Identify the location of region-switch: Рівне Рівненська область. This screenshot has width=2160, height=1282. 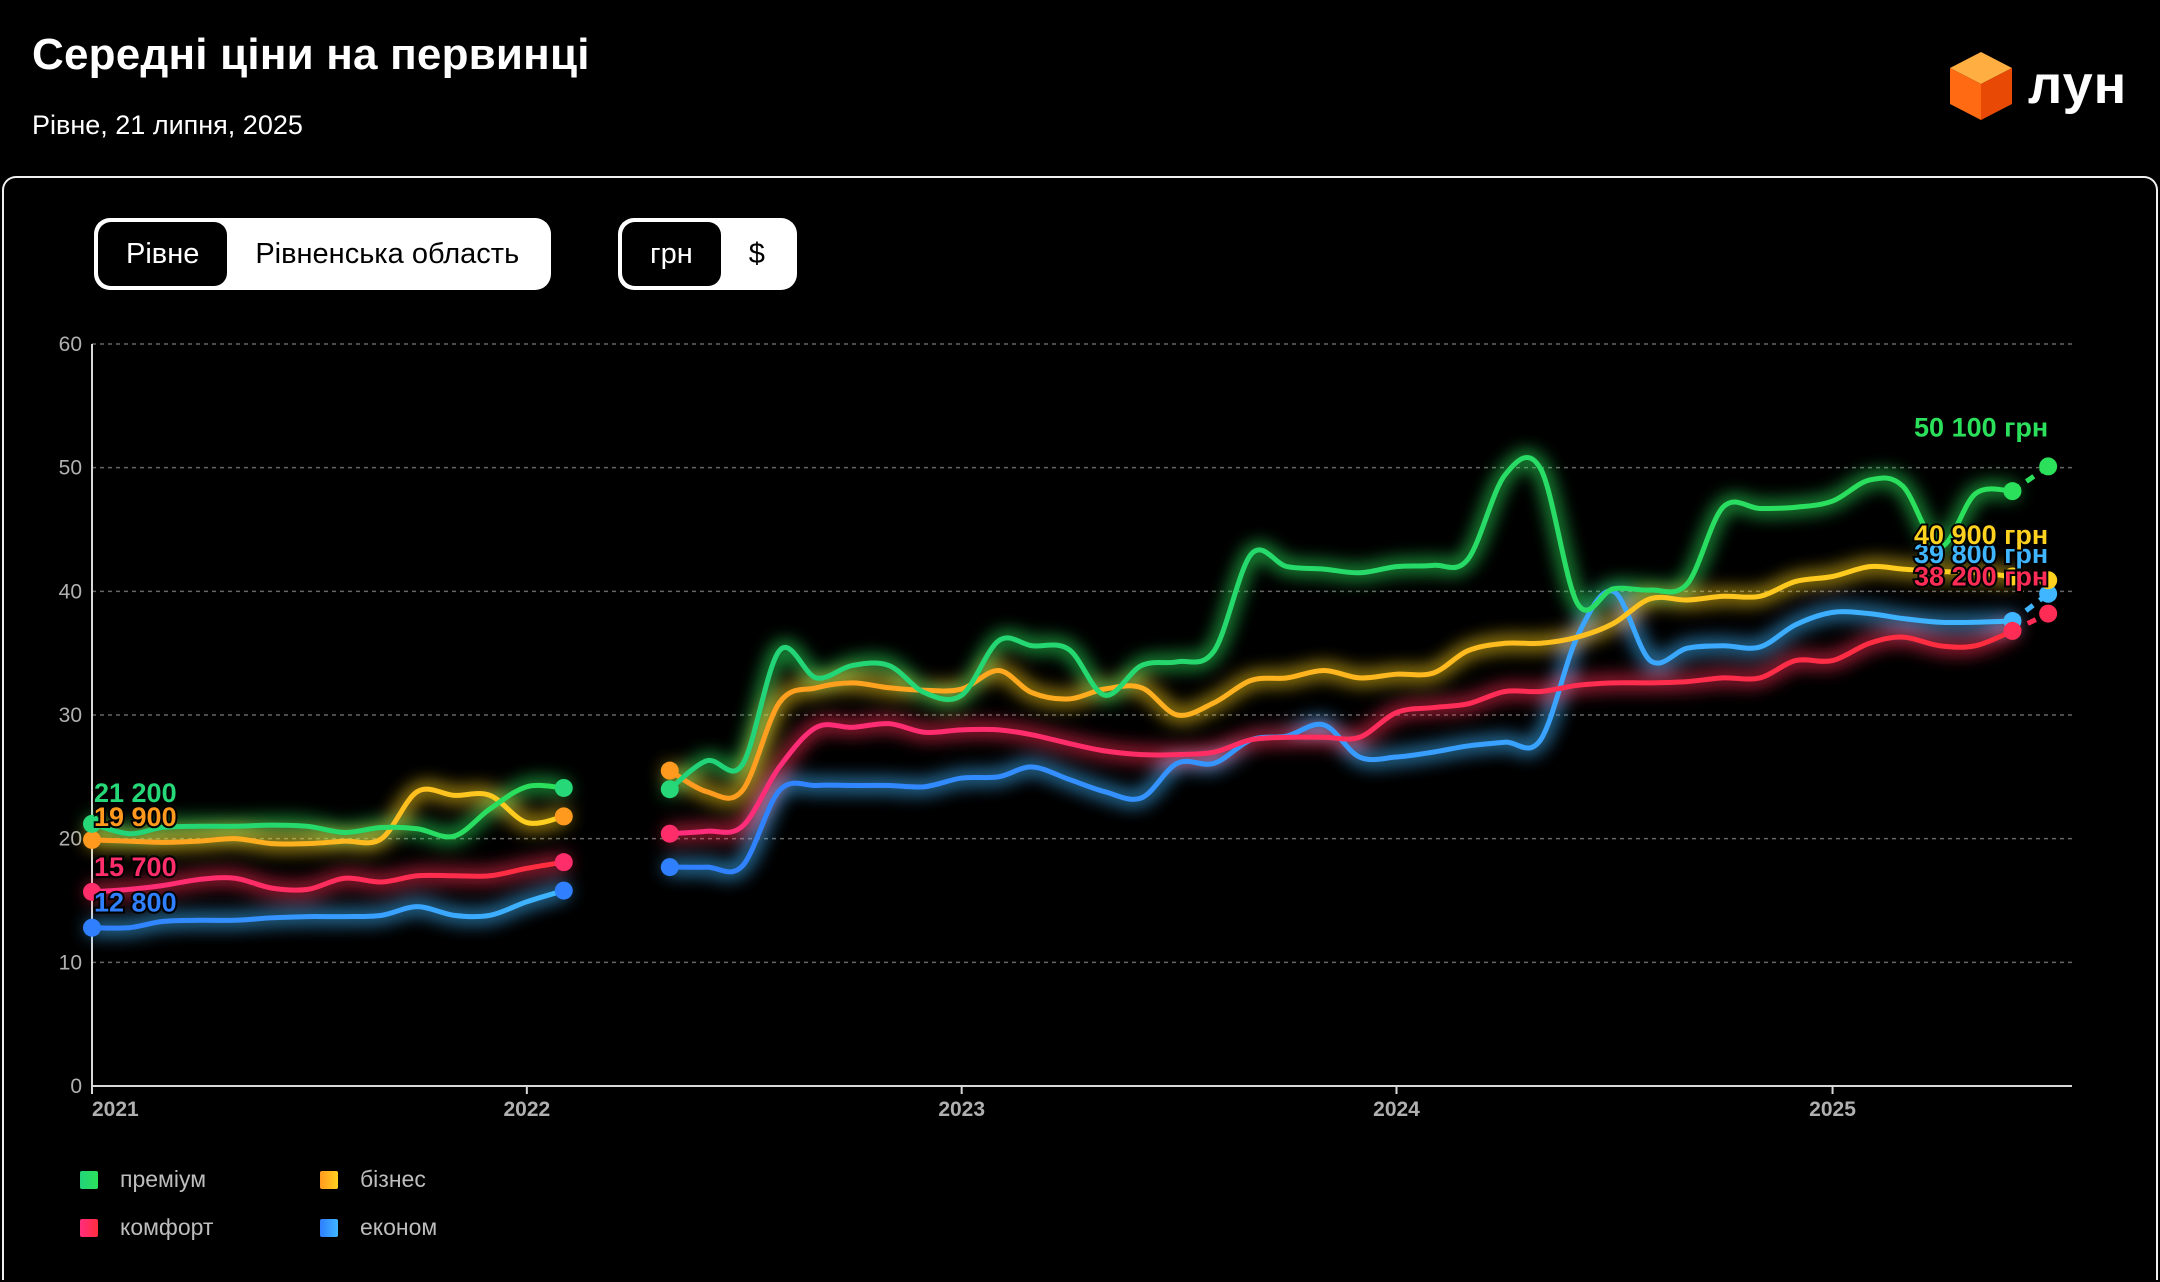
(323, 254).